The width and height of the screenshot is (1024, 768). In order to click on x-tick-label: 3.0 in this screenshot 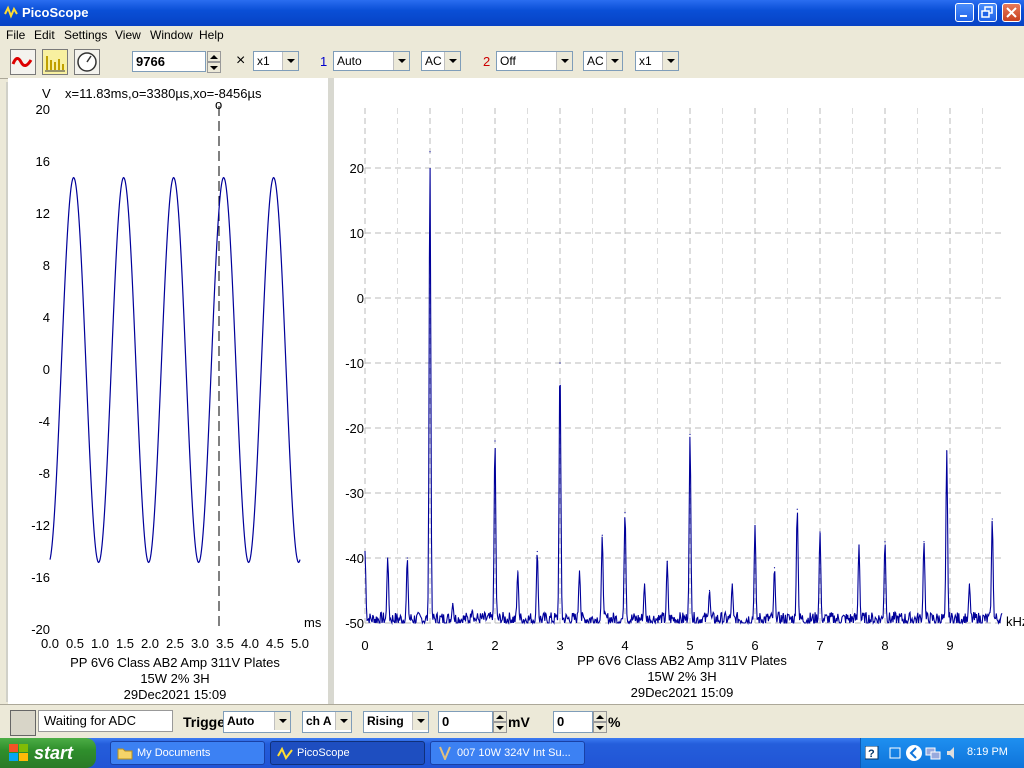, I will do `click(200, 643)`.